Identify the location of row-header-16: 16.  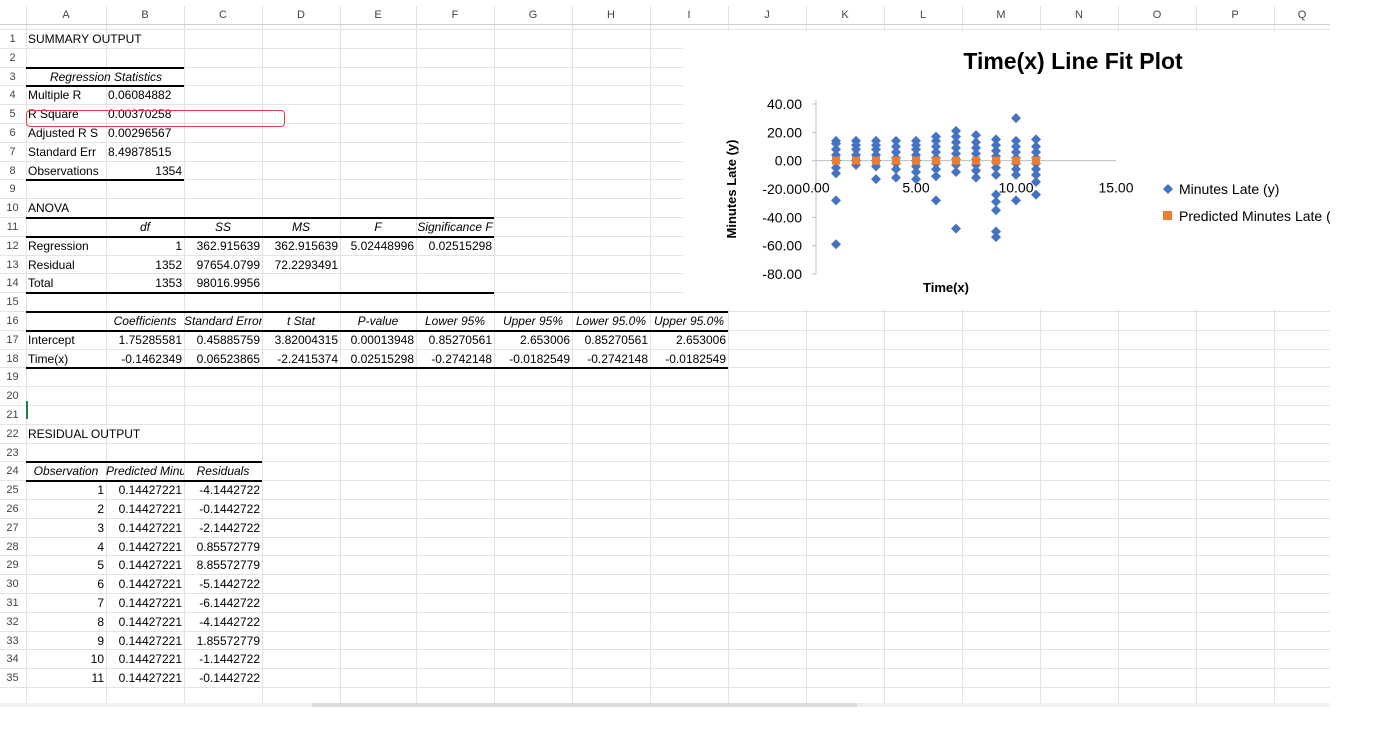
(12, 321).